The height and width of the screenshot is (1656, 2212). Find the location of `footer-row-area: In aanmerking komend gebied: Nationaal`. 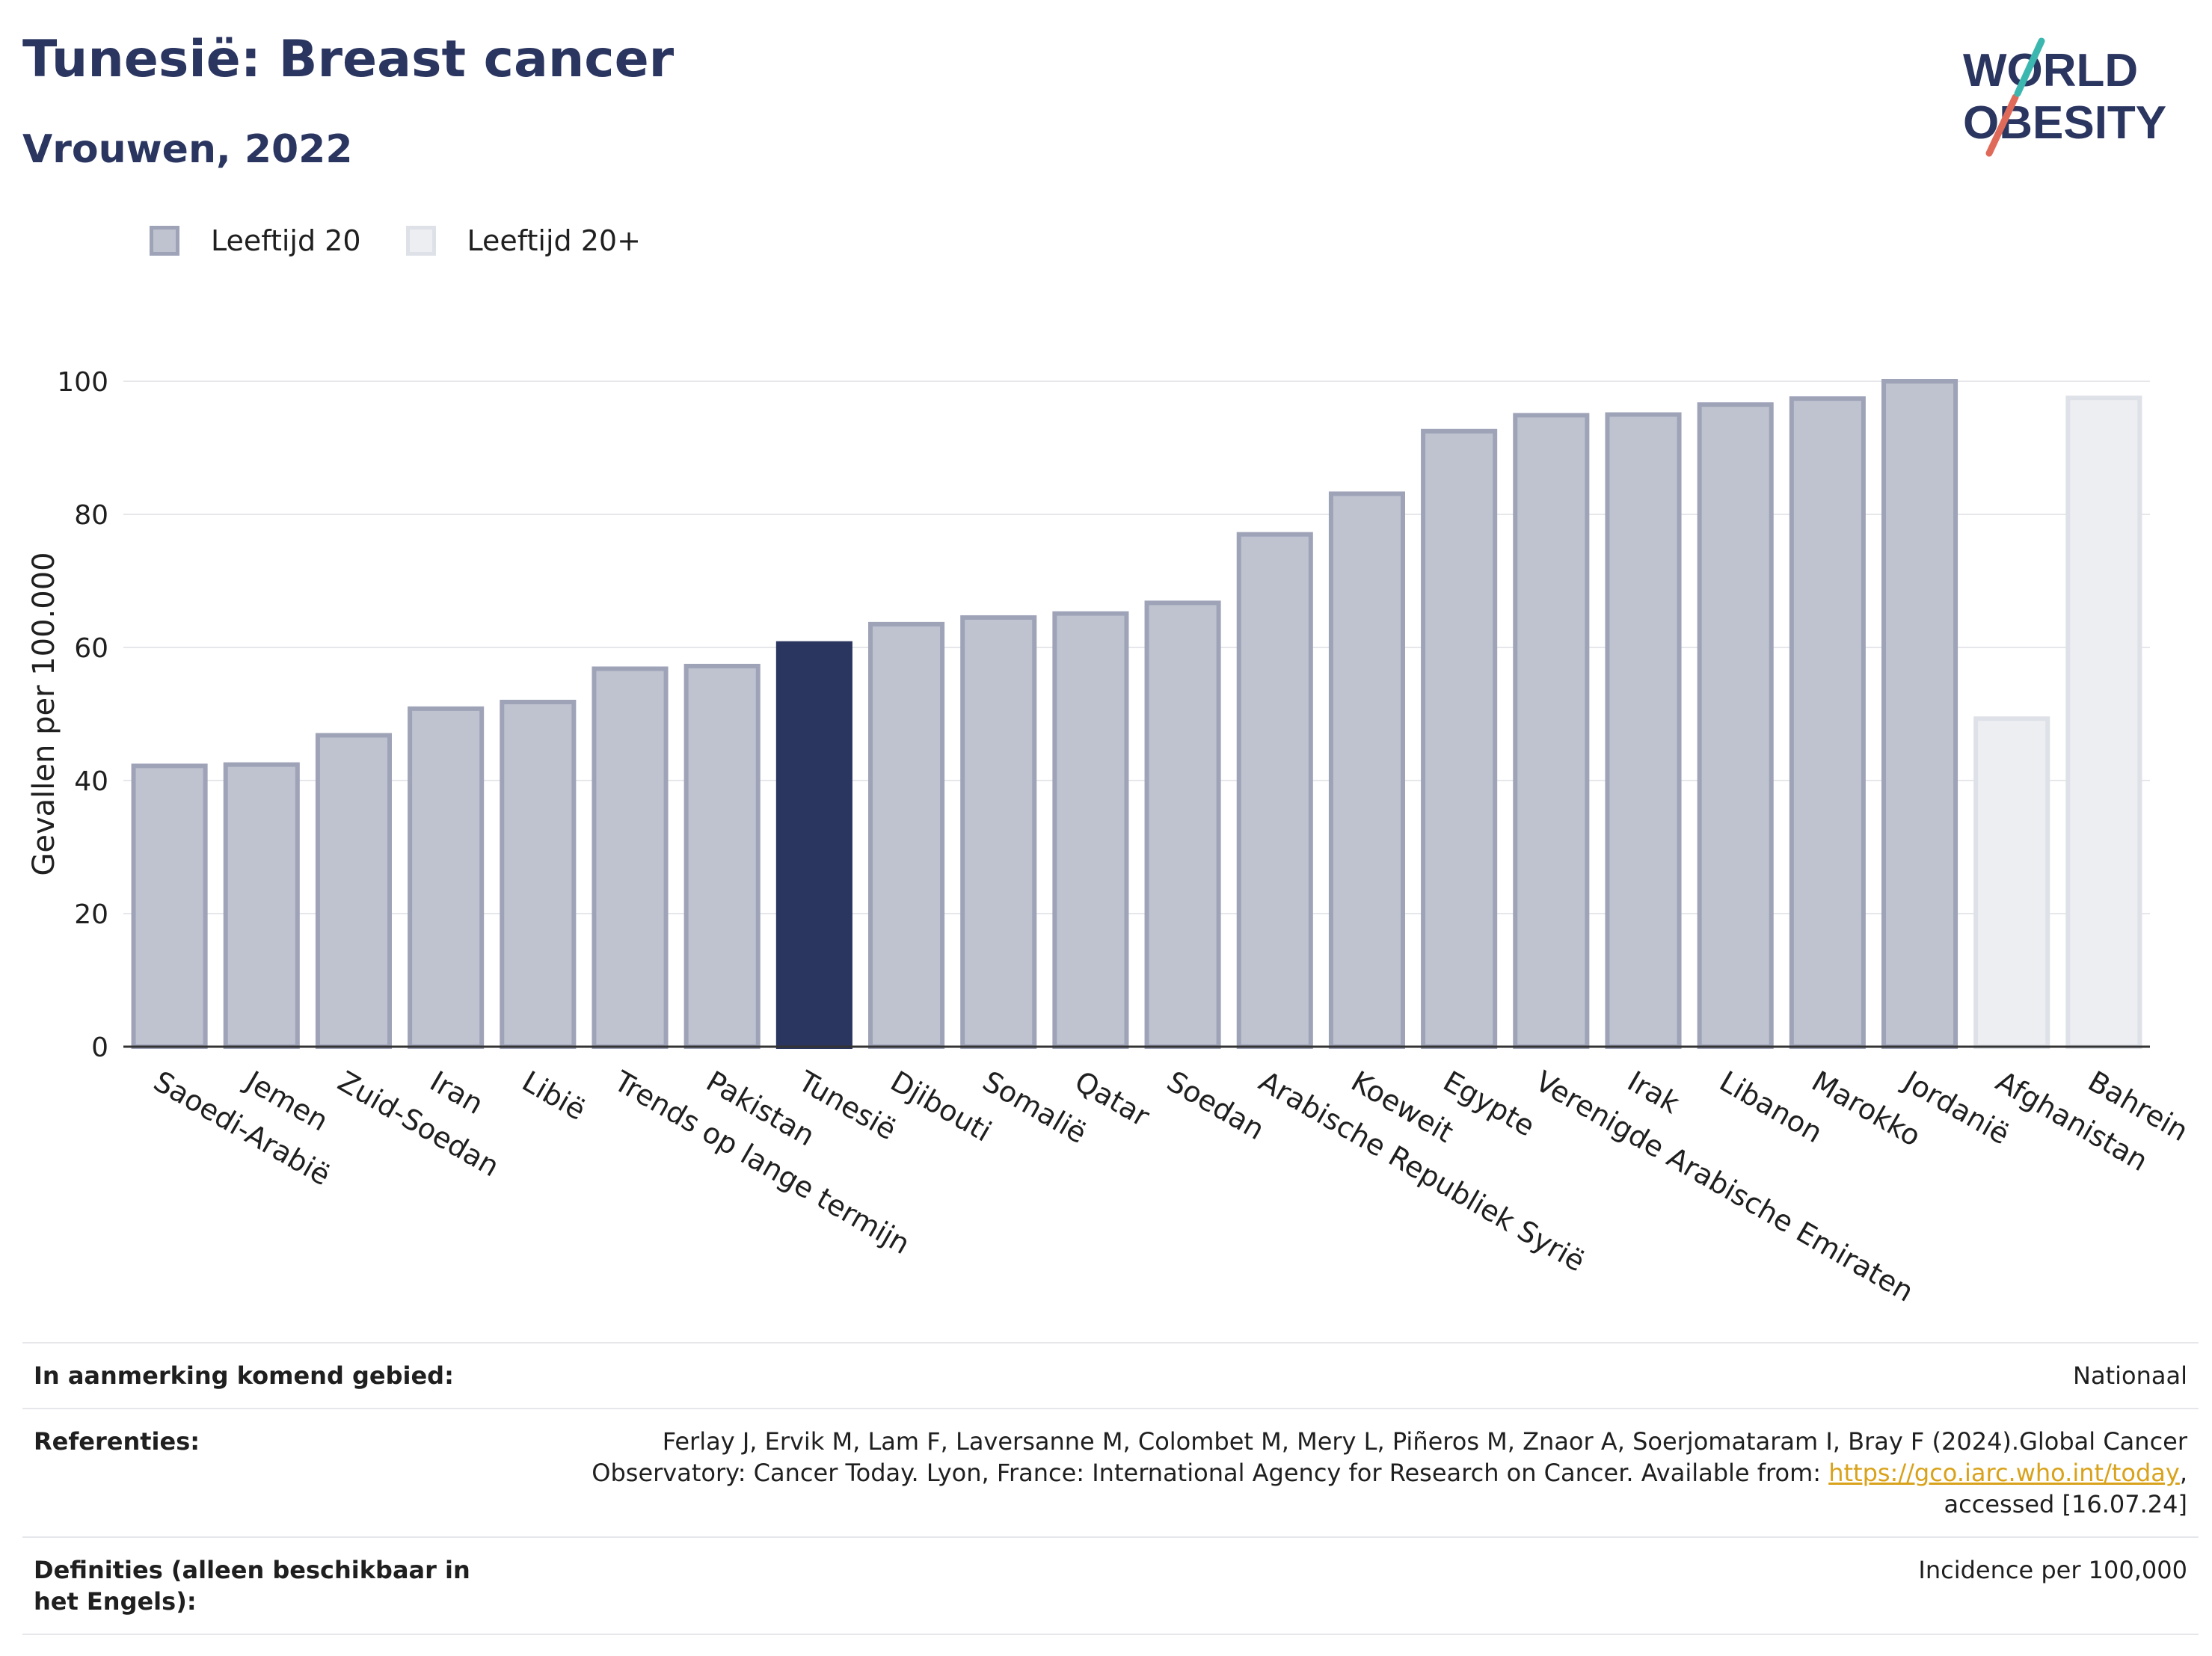

footer-row-area: In aanmerking komend gebied: Nationaal is located at coordinates (1110, 1375).